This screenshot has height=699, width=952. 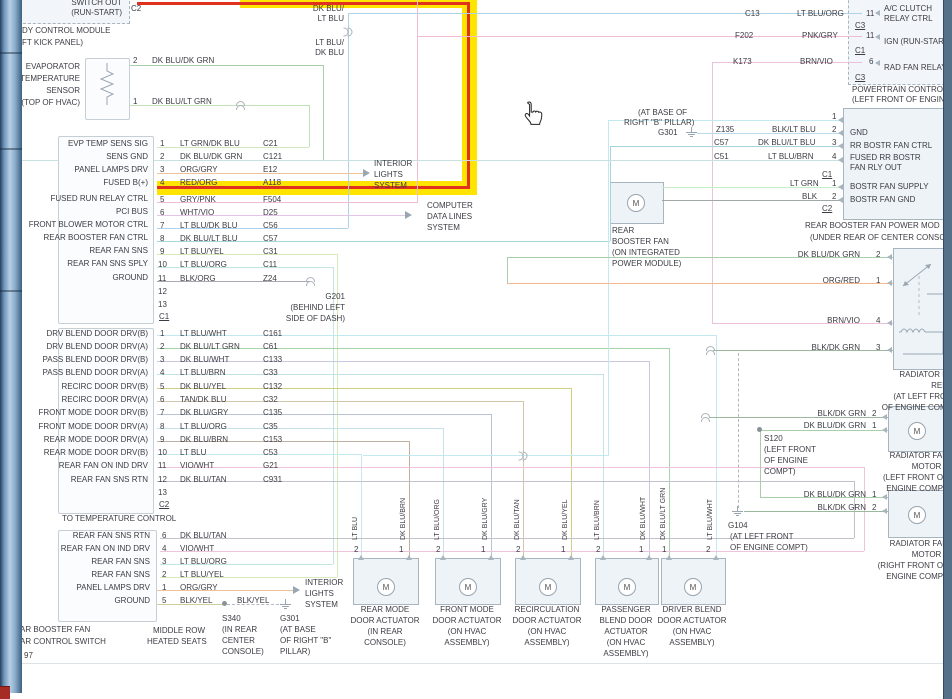 I want to click on b1-pin-1: 2, so click(x=162, y=156).